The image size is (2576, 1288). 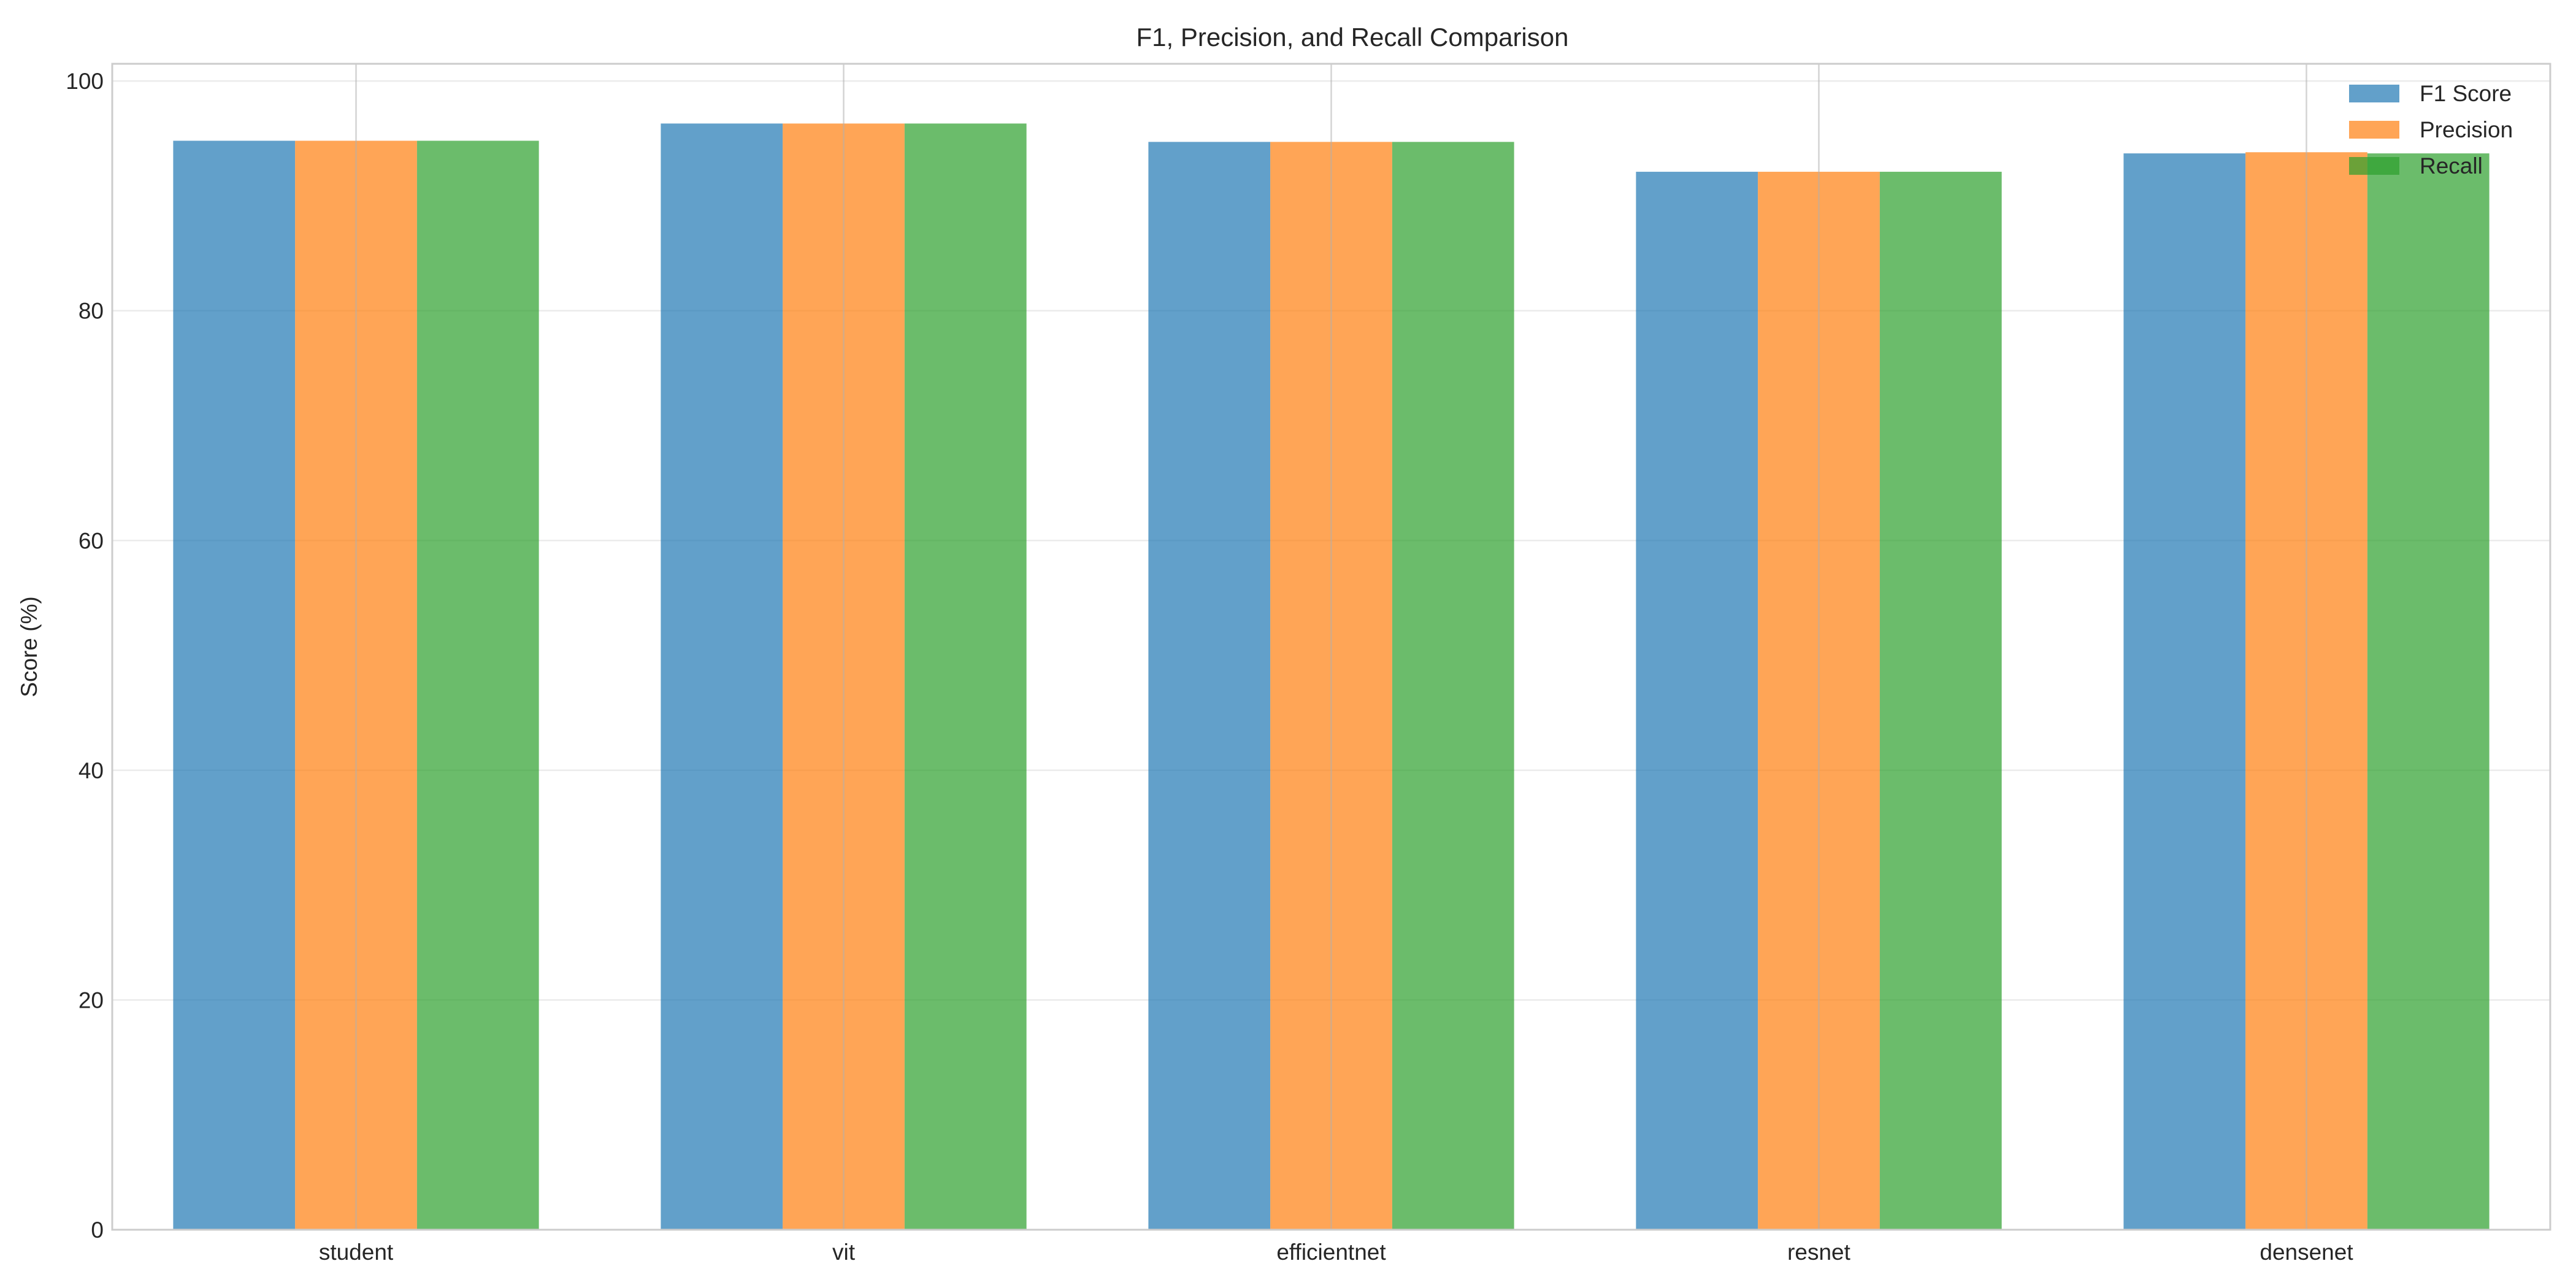 I want to click on y-axis-label: Score (%), so click(x=29, y=646).